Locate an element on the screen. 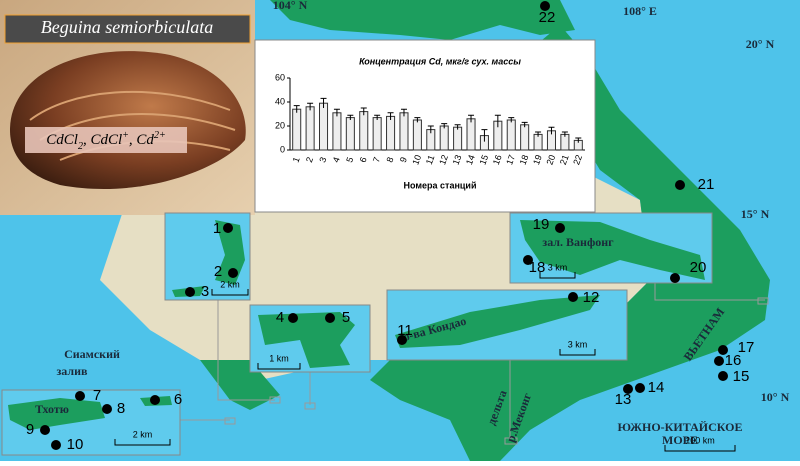 The height and width of the screenshot is (466, 800). map-label: МОРЕ is located at coordinates (680, 440).